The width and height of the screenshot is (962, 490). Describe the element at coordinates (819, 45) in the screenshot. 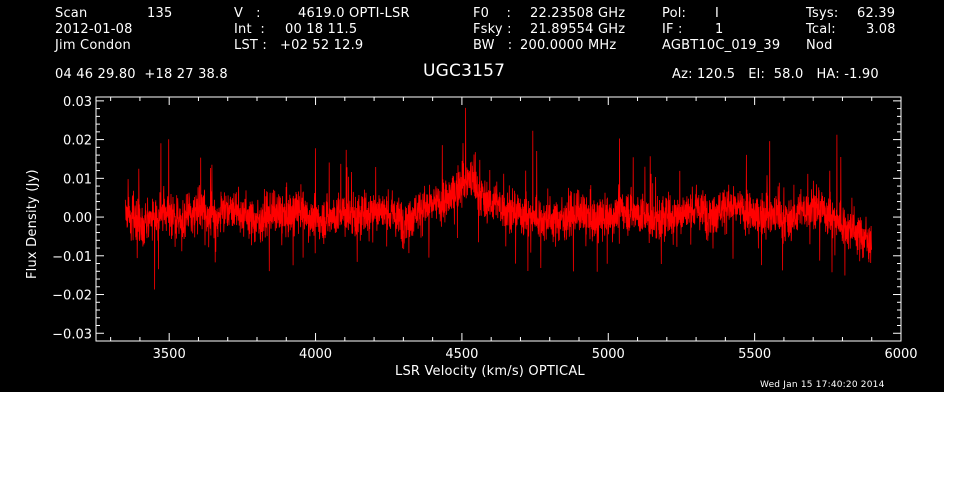

I see `observing-mode: Nod` at that location.